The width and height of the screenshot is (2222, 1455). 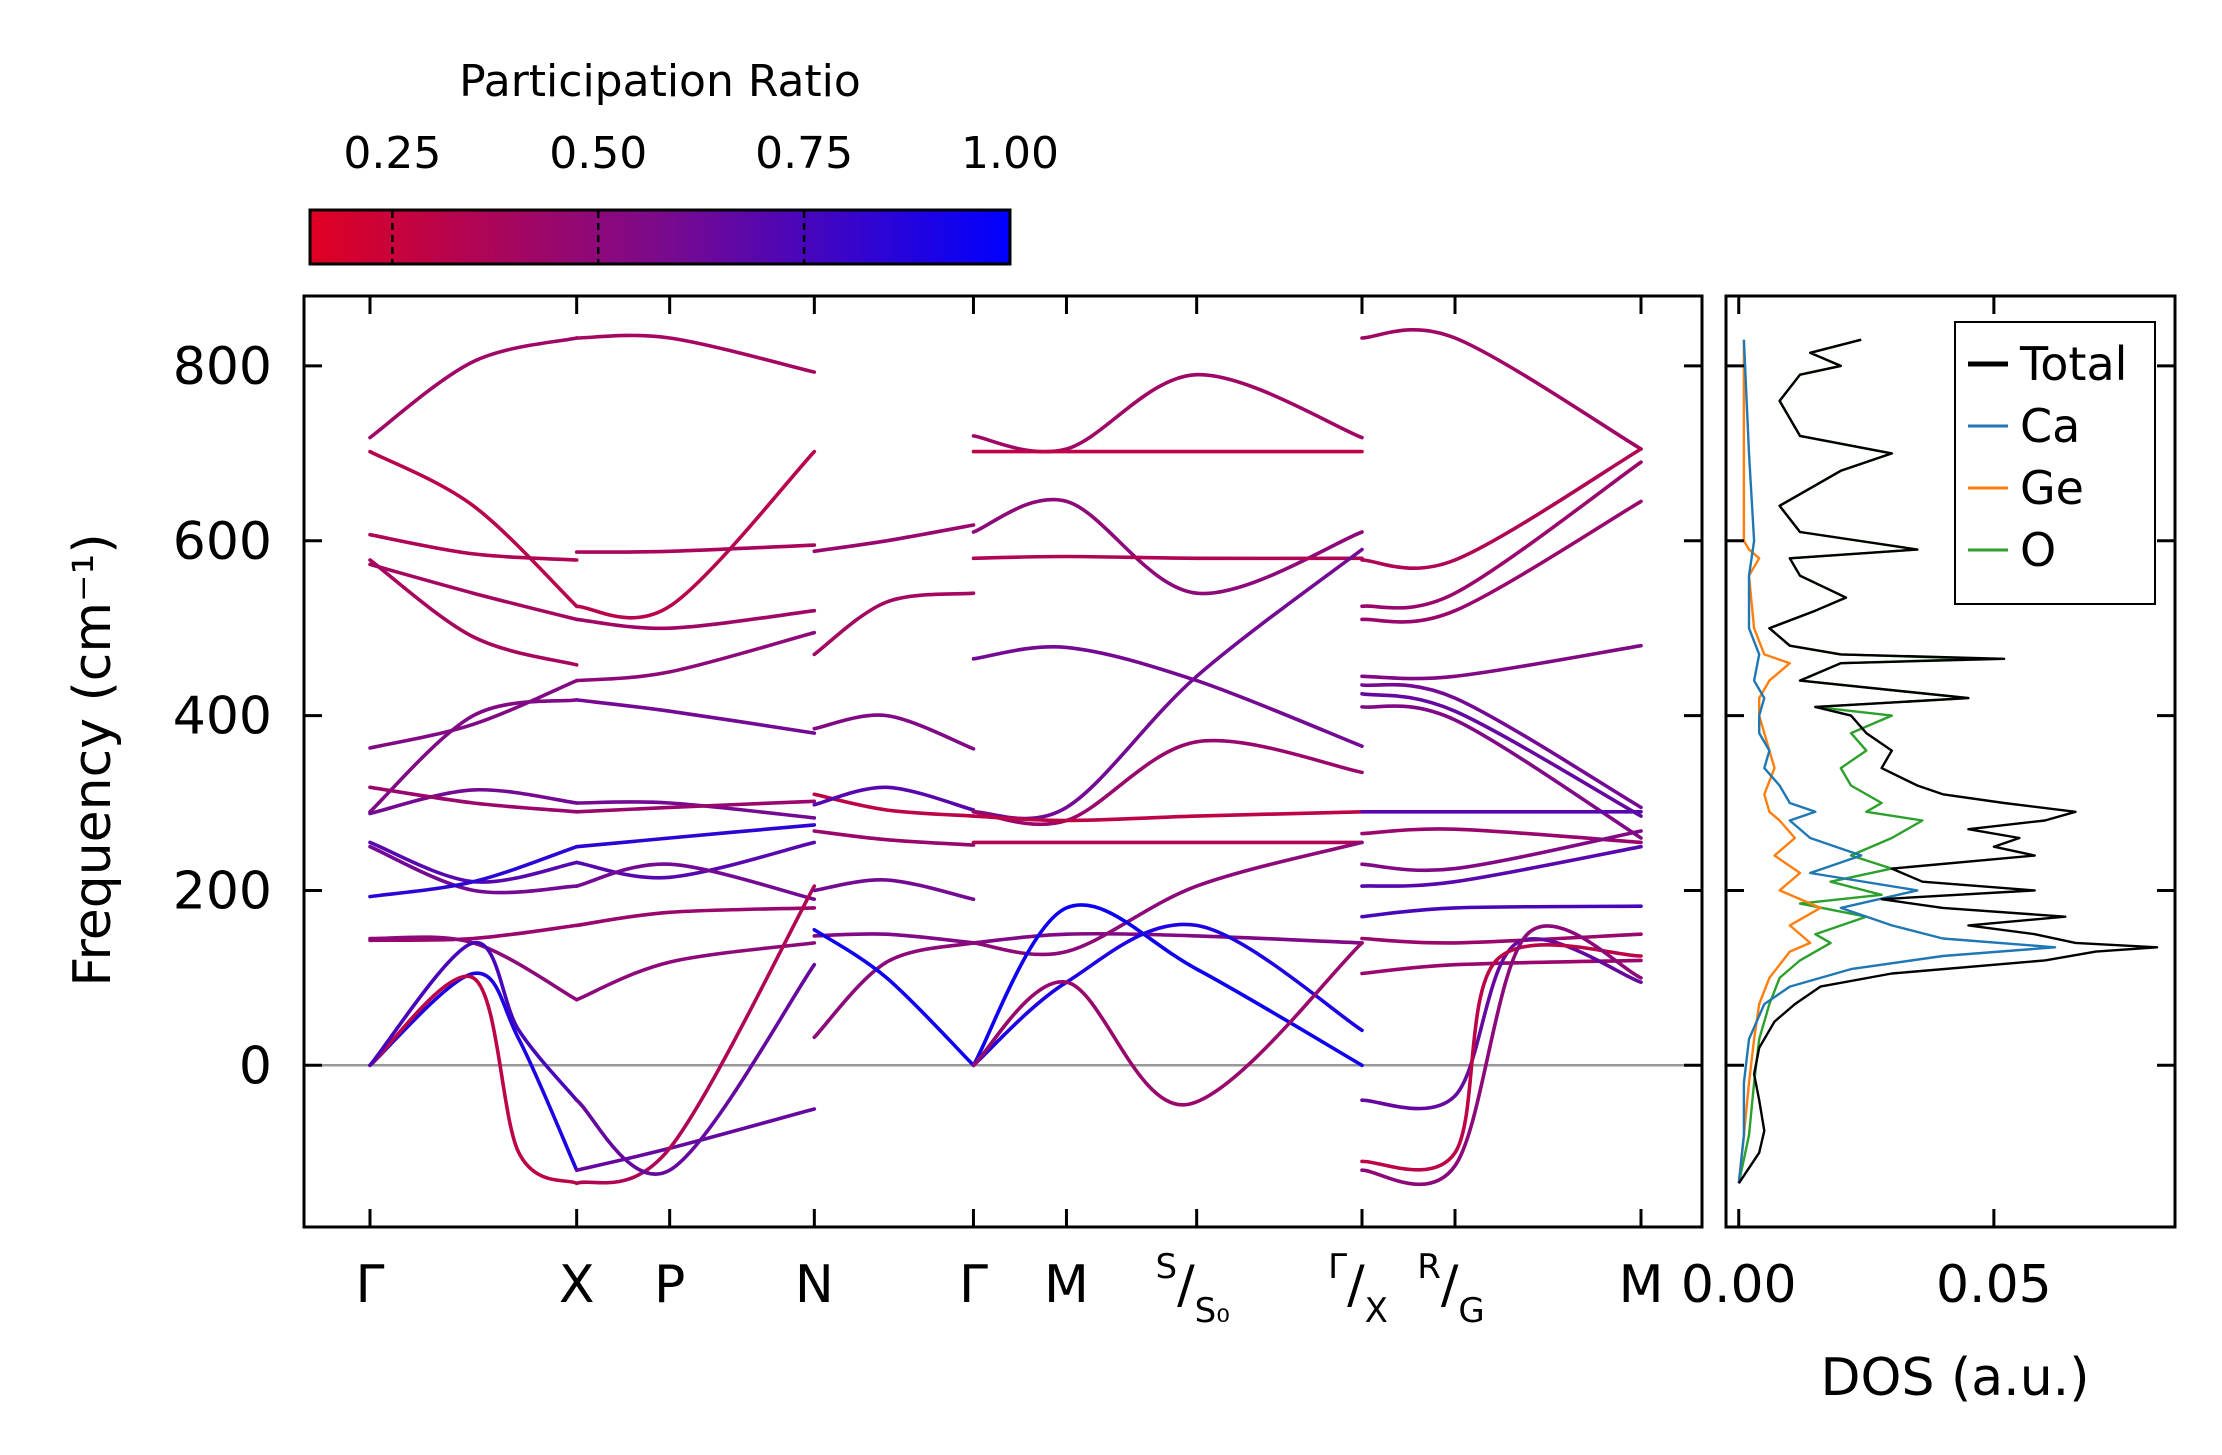 I want to click on dos-series-total, so click(x=1948, y=761).